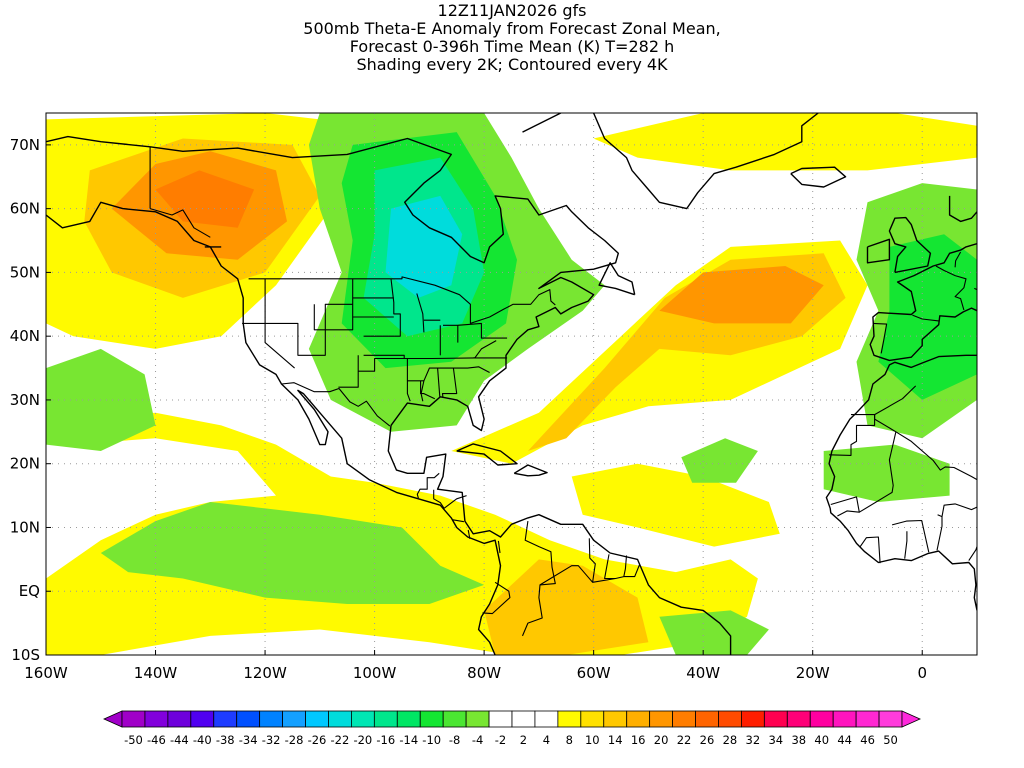 The height and width of the screenshot is (768, 1024). I want to click on border-wyoming, so click(333, 317).